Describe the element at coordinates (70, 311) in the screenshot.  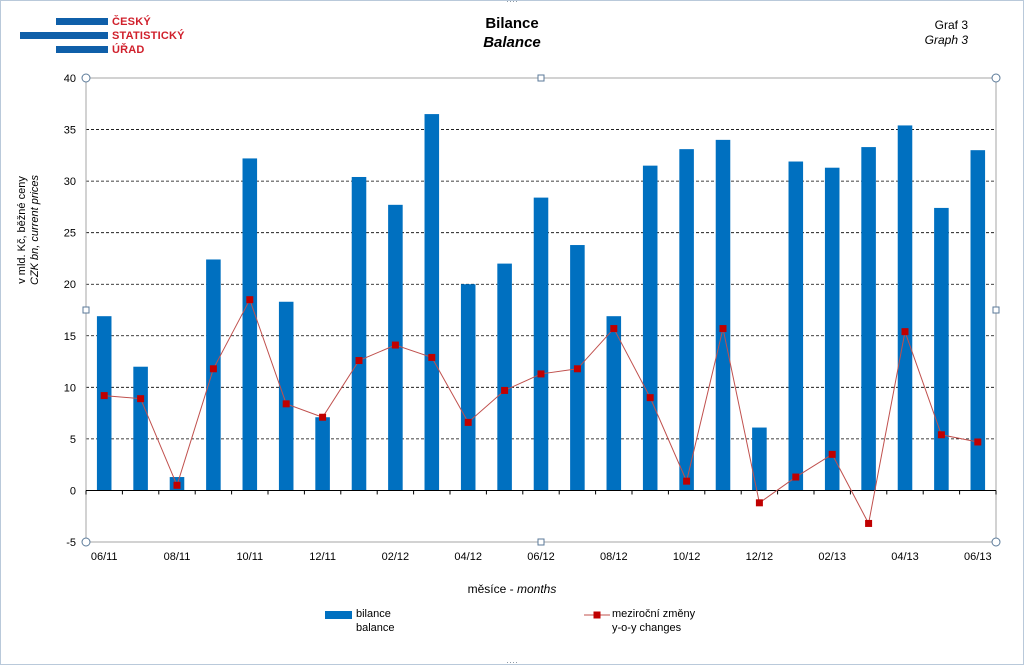
I see `y-tick-labels: -5 0 5 10 15 20 25 30 35 40` at that location.